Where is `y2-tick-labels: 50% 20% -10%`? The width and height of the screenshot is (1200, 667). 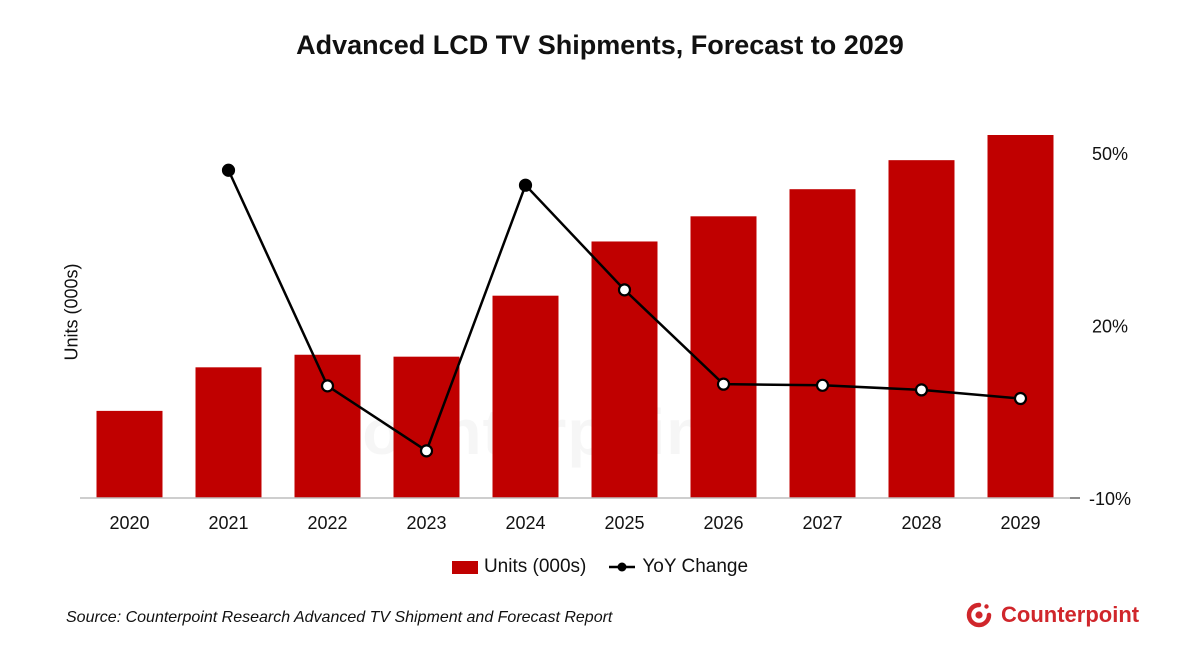 y2-tick-labels: 50% 20% -10% is located at coordinates (1110, 326).